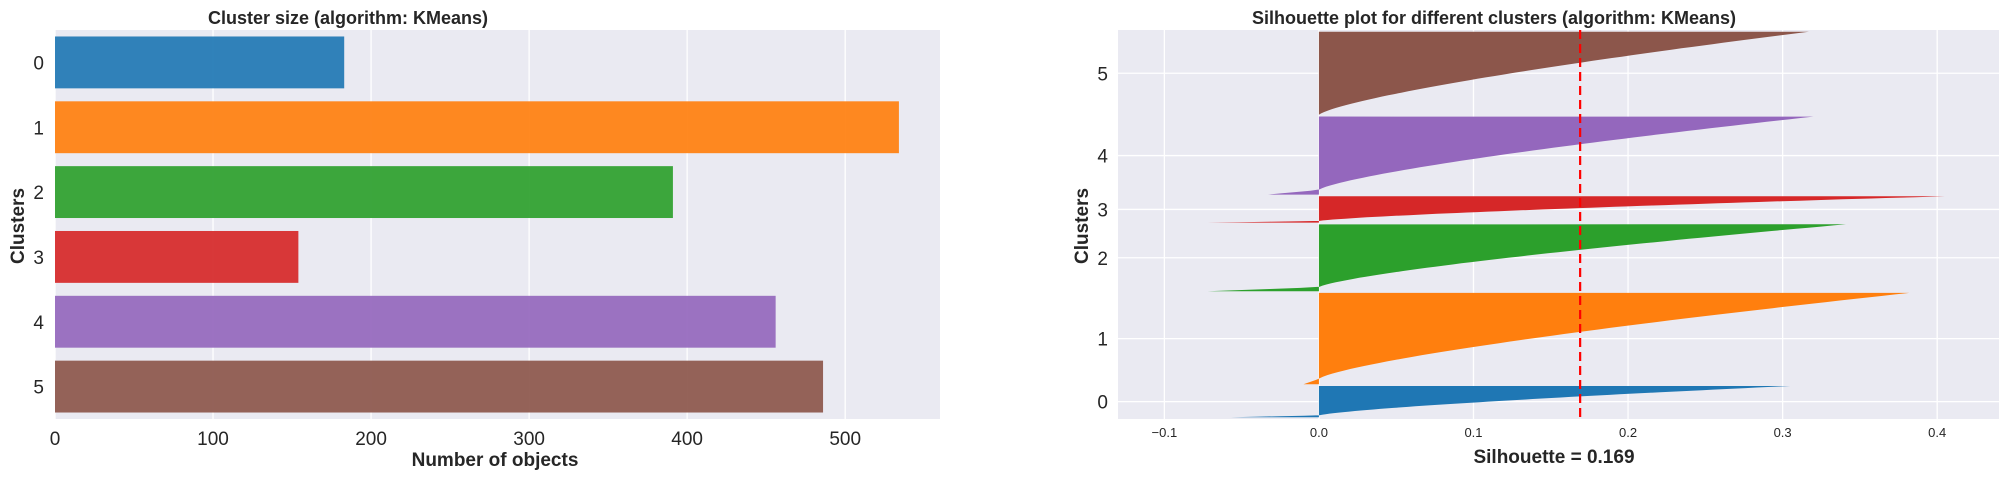 Image resolution: width=2001 pixels, height=483 pixels. I want to click on silhouette-ytick-label: 1, so click(1102, 340).